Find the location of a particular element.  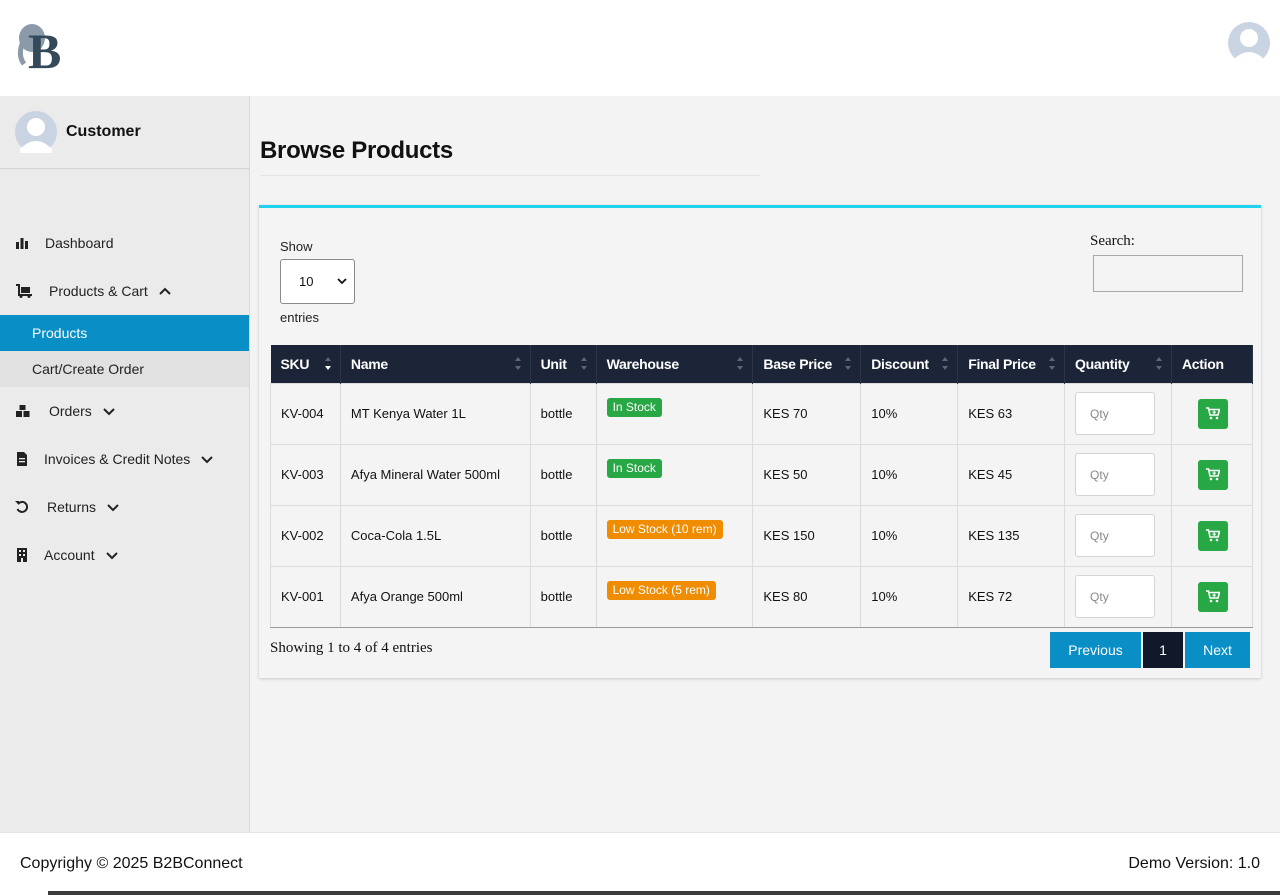

sidebar-item-returns: Returns is located at coordinates (124, 507).